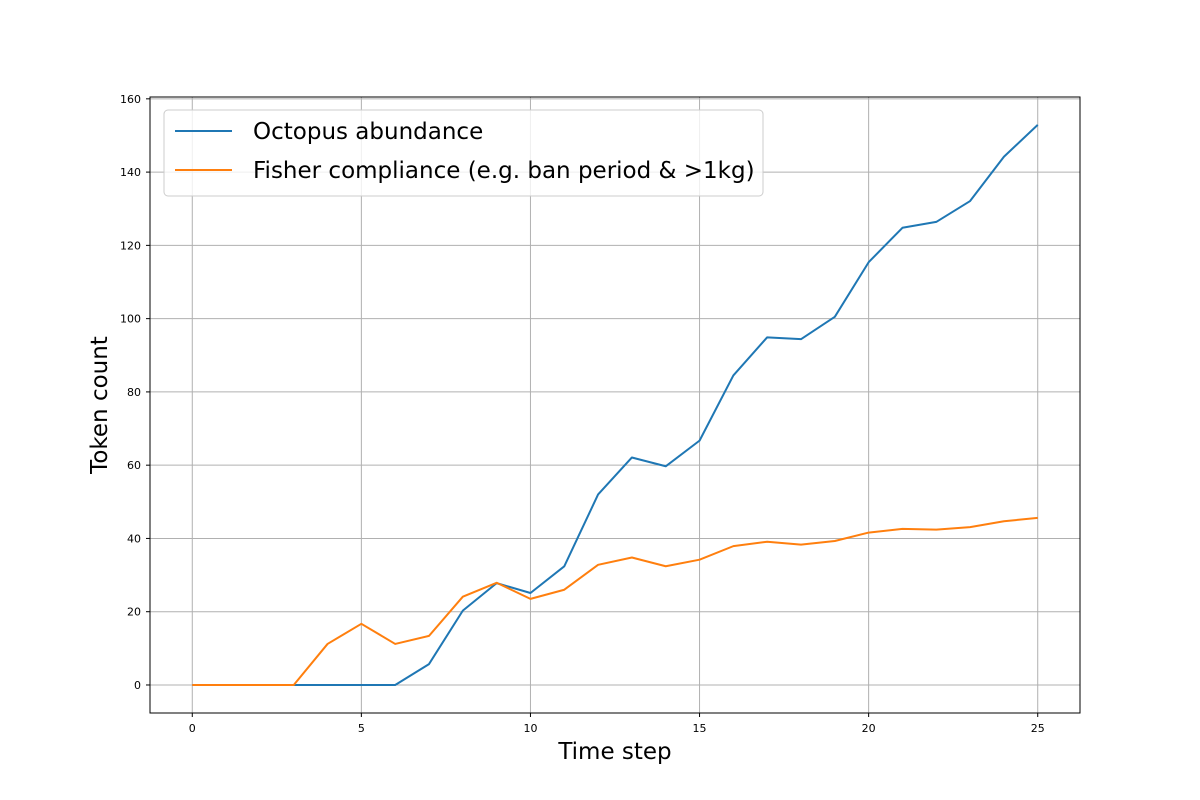  I want to click on legend-box, so click(463, 153).